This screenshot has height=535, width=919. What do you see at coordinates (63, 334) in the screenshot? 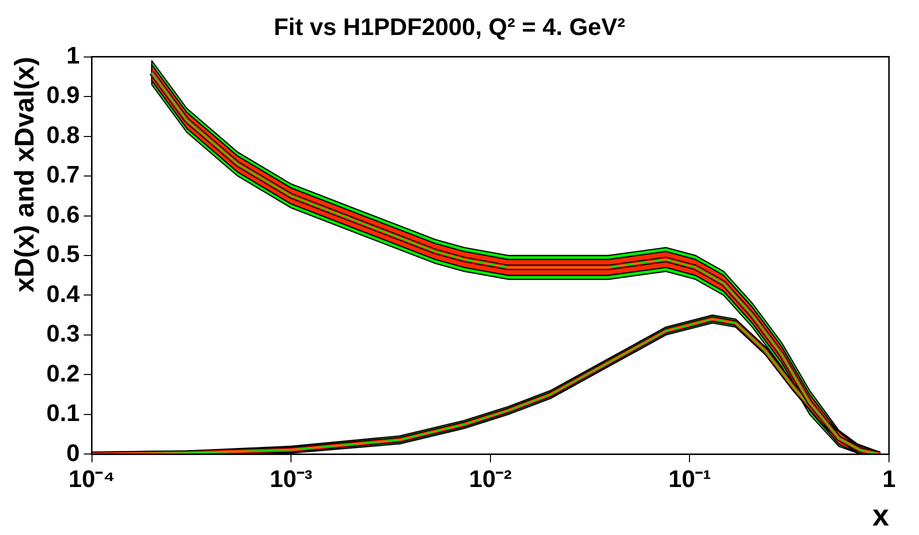
I see `y-tick-label: 0.3` at bounding box center [63, 334].